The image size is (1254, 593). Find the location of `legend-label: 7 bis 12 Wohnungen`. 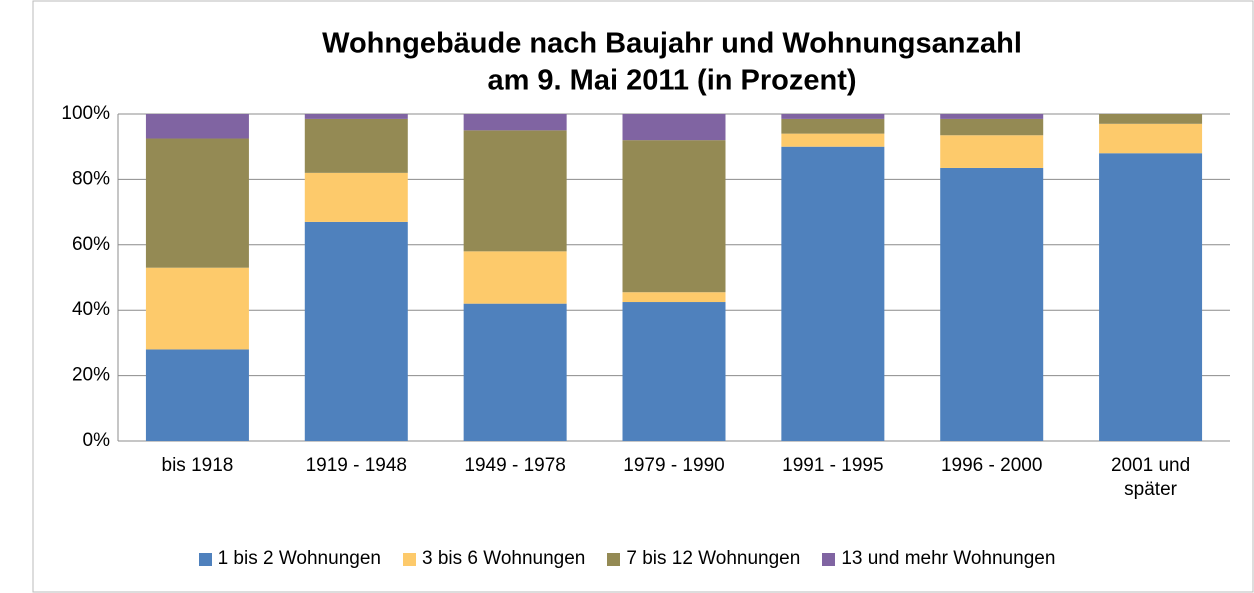

legend-label: 7 bis 12 Wohnungen is located at coordinates (713, 558).